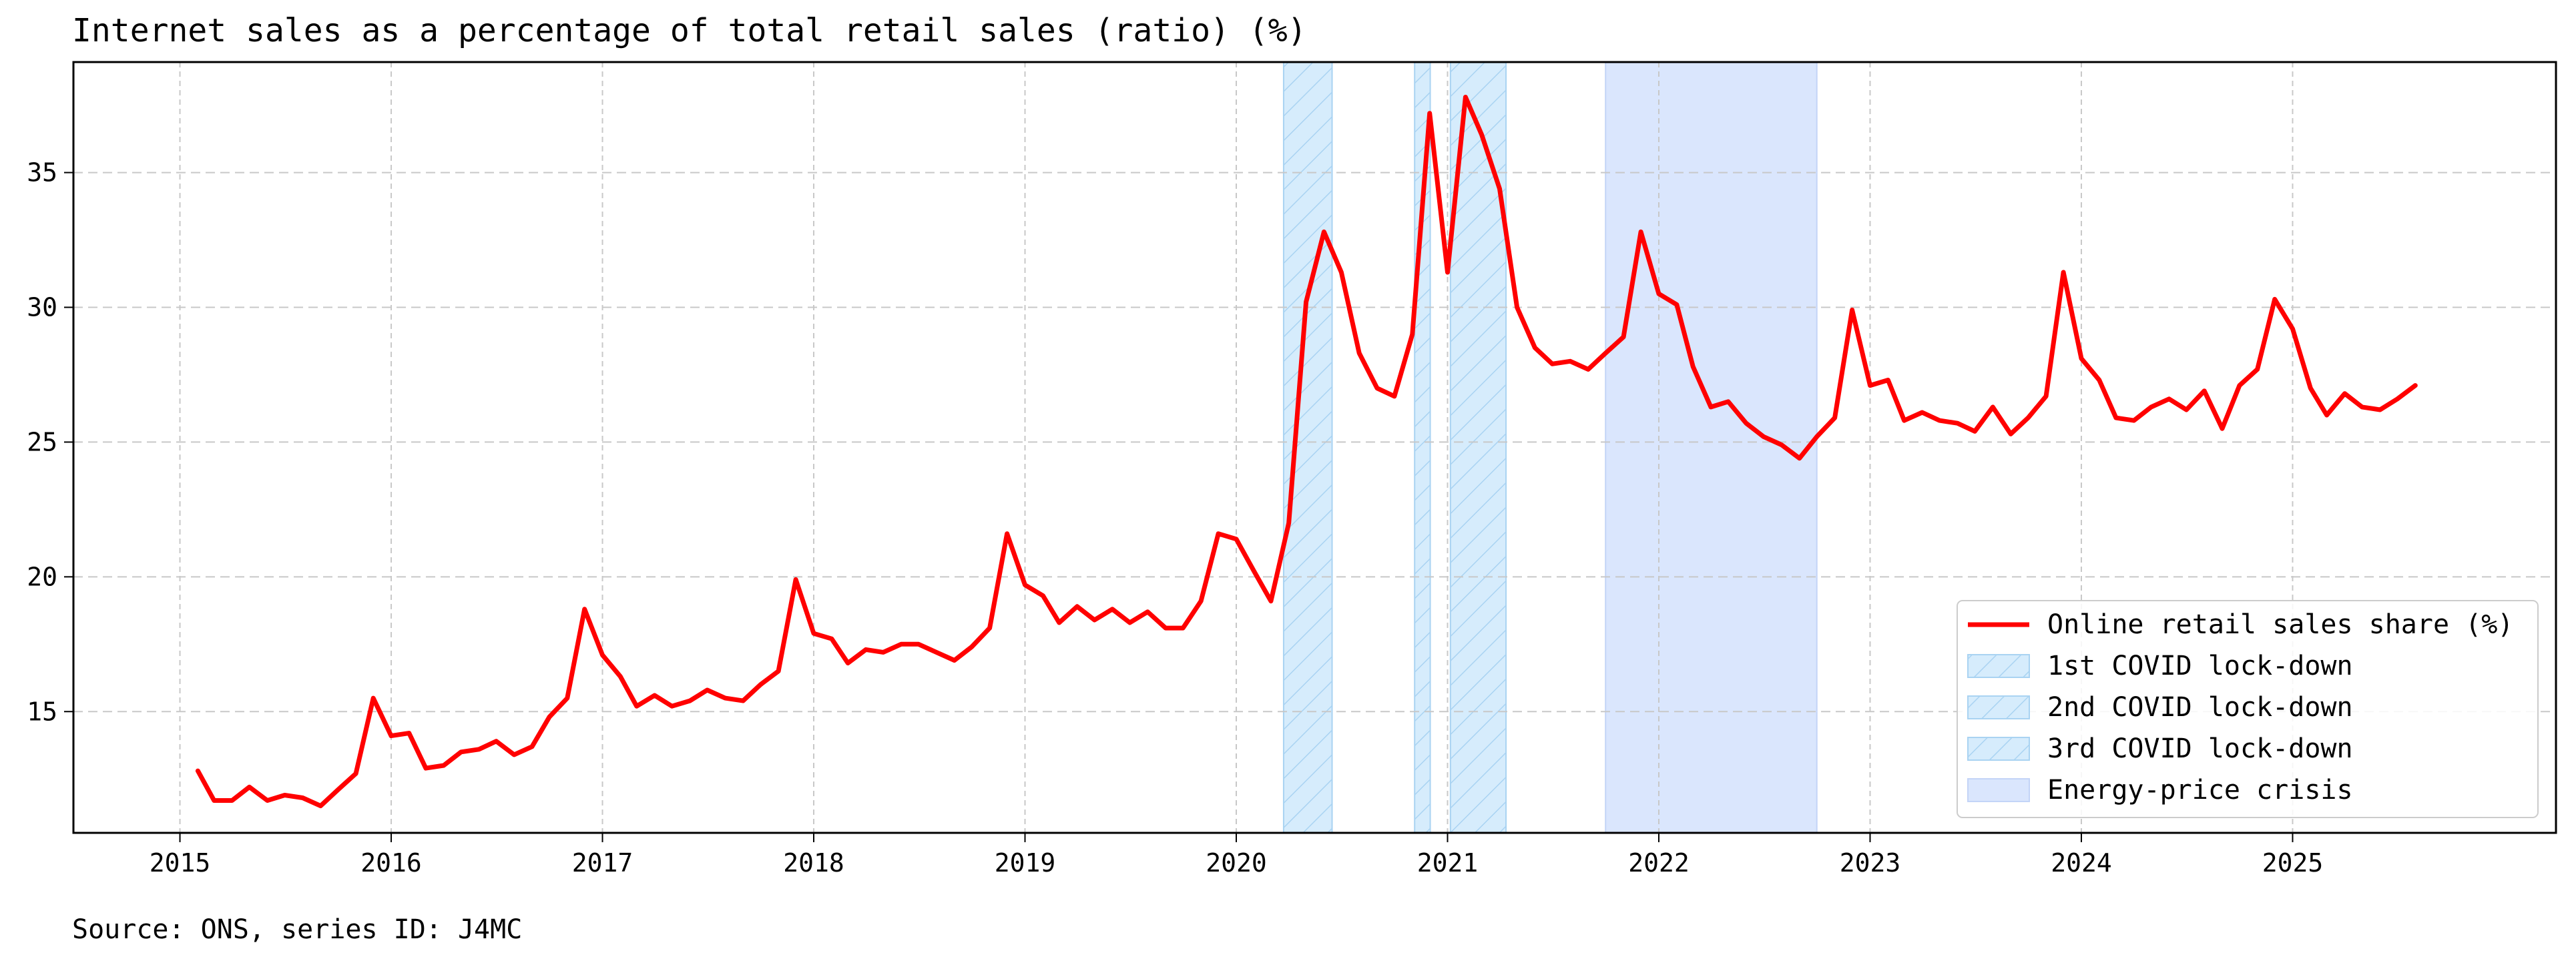 This screenshot has width=2576, height=969. Describe the element at coordinates (2081, 863) in the screenshot. I see `x-tick-label: 2024` at that location.